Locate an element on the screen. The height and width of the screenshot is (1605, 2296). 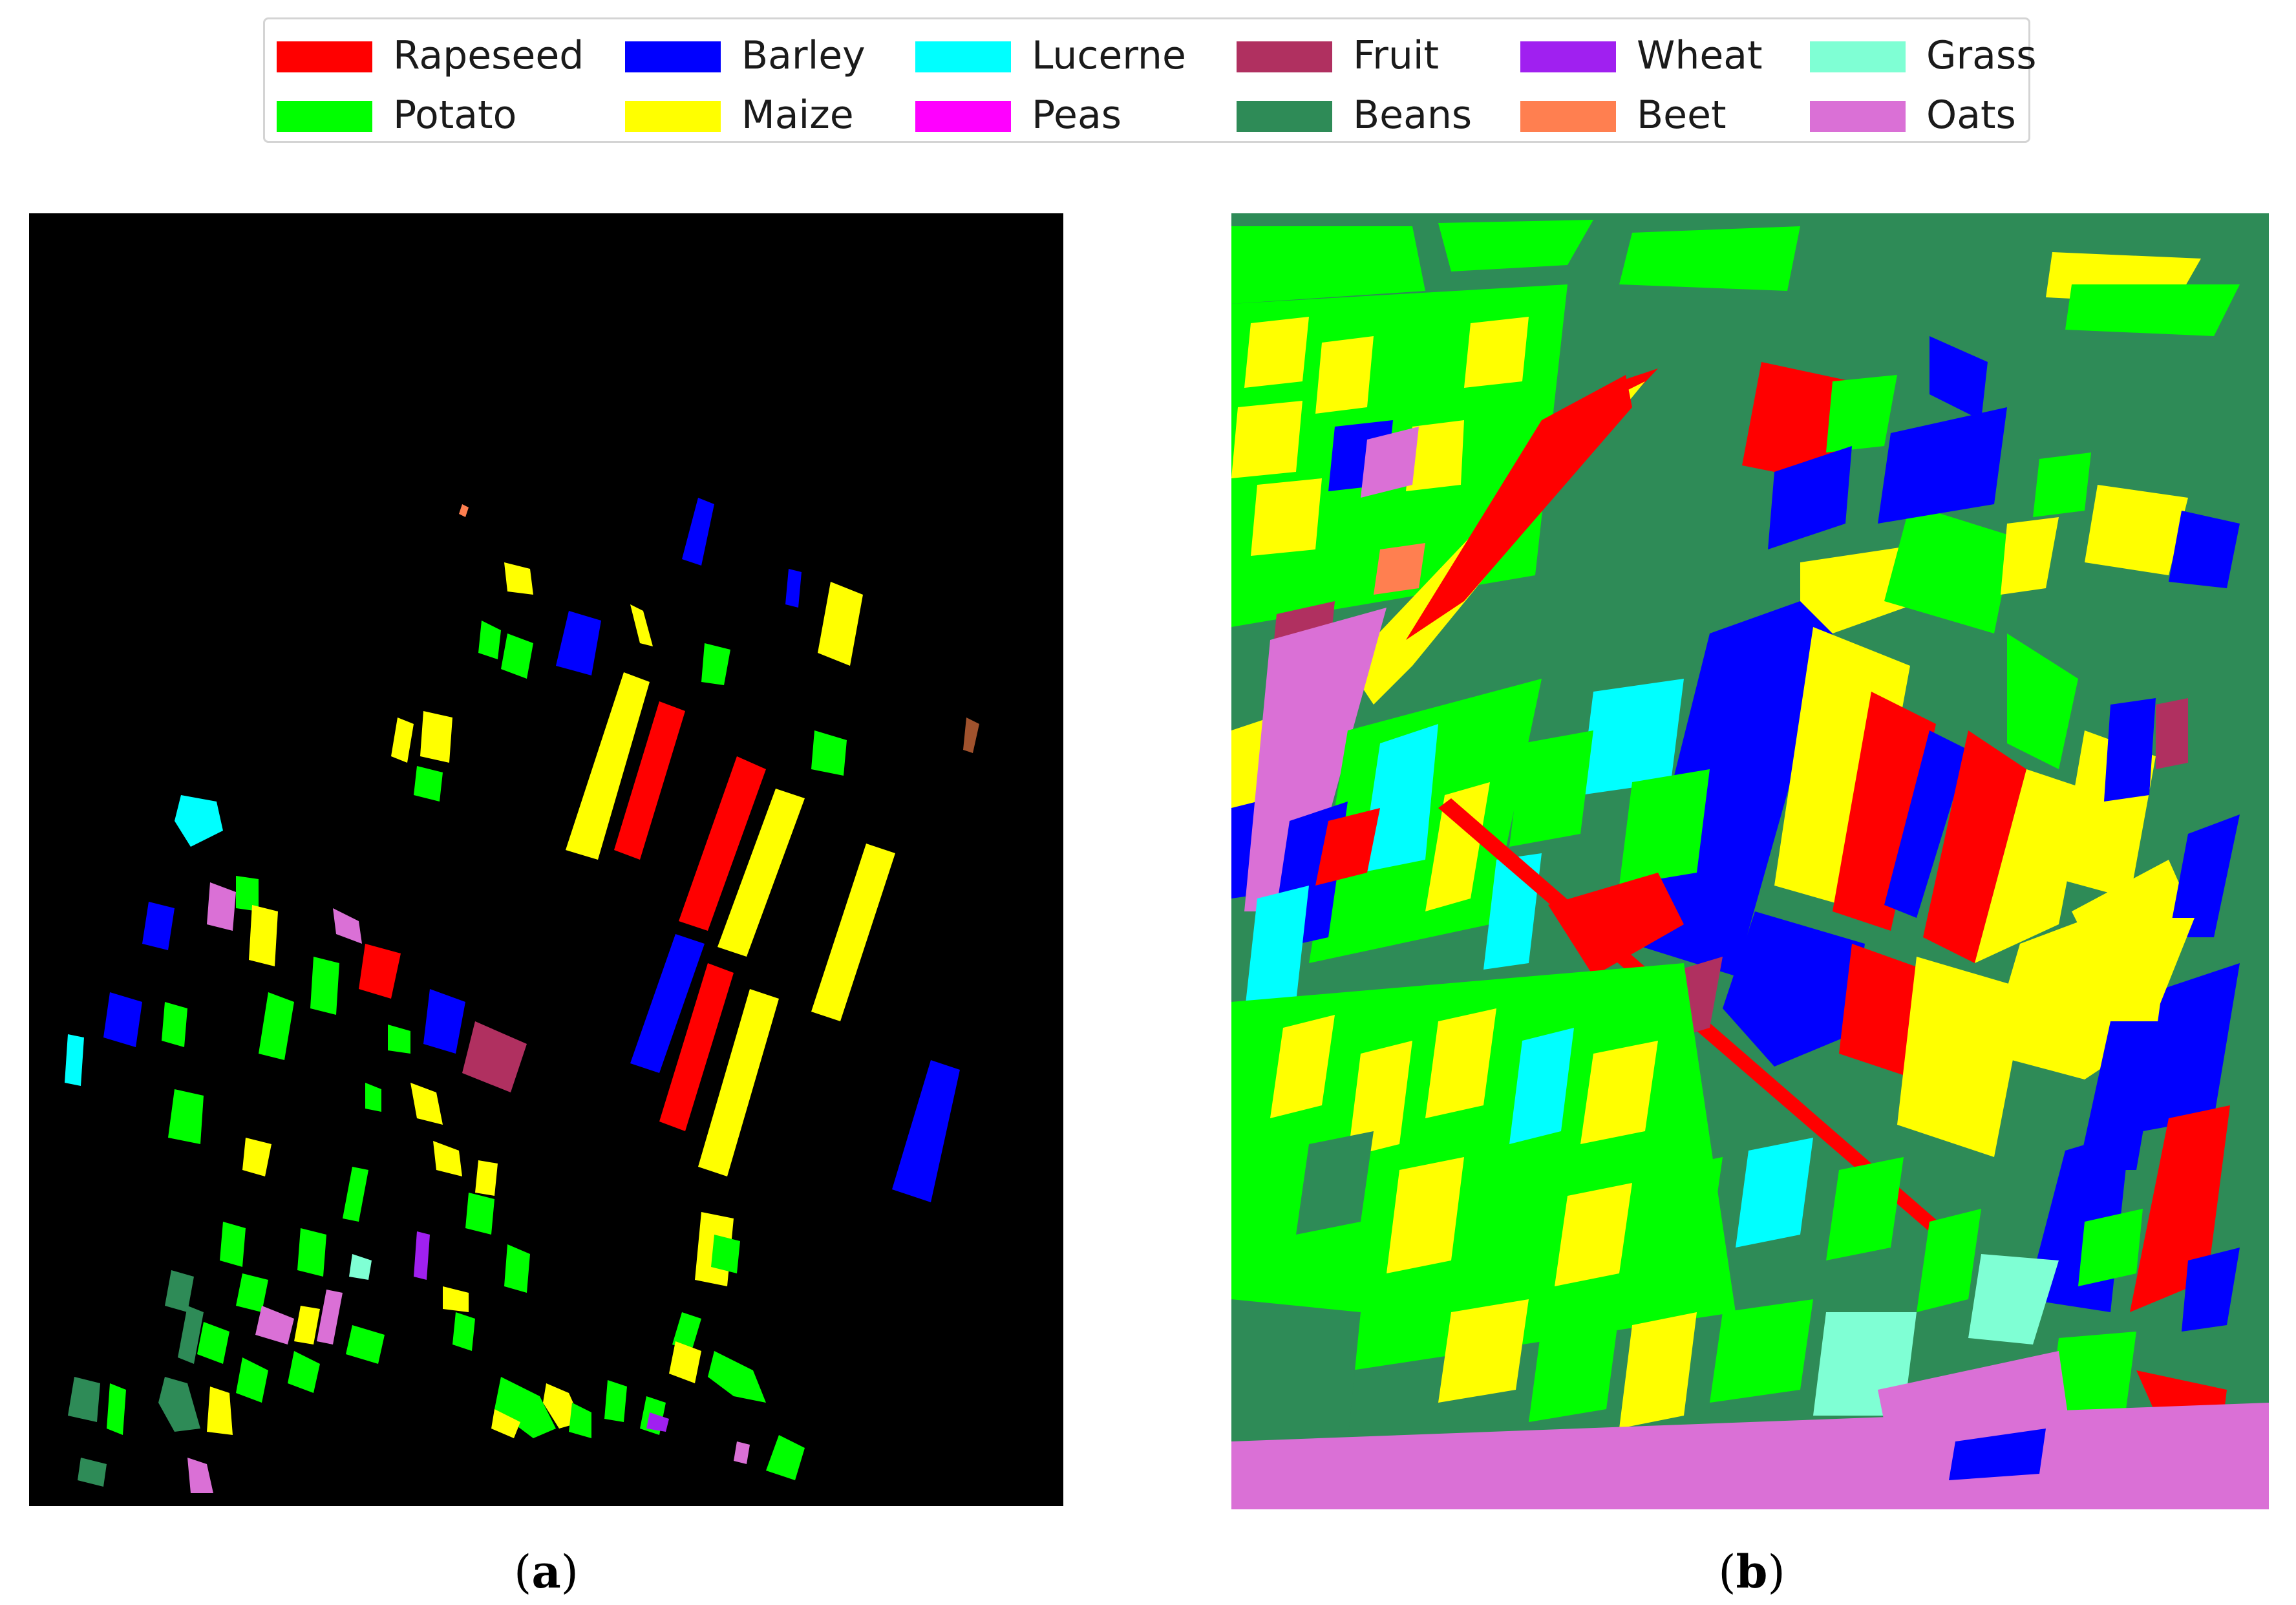
legend-label-beans: Beans is located at coordinates (1412, 115).